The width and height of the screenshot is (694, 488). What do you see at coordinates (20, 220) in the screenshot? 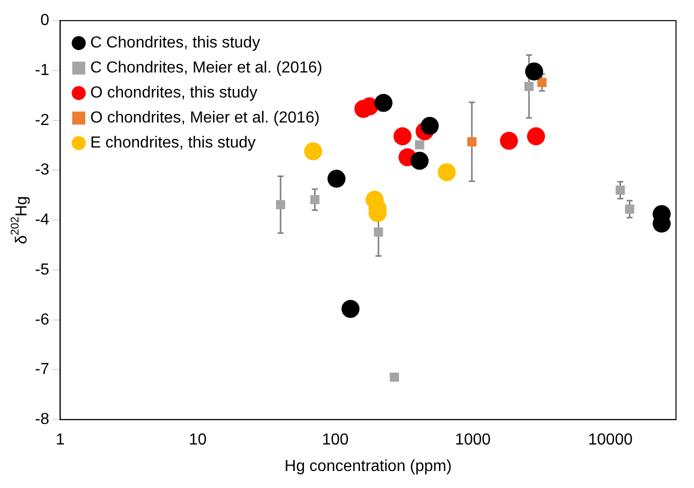
I see `y-axis-title: δ202Hg` at bounding box center [20, 220].